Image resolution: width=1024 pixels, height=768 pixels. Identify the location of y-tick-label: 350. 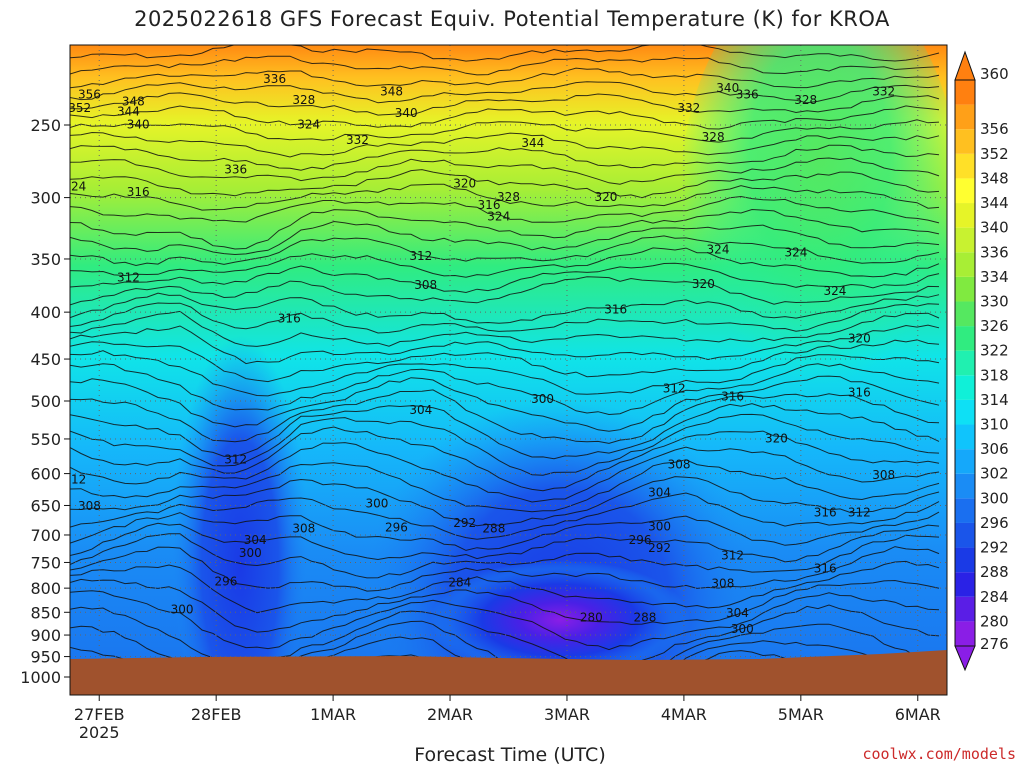
(45, 259).